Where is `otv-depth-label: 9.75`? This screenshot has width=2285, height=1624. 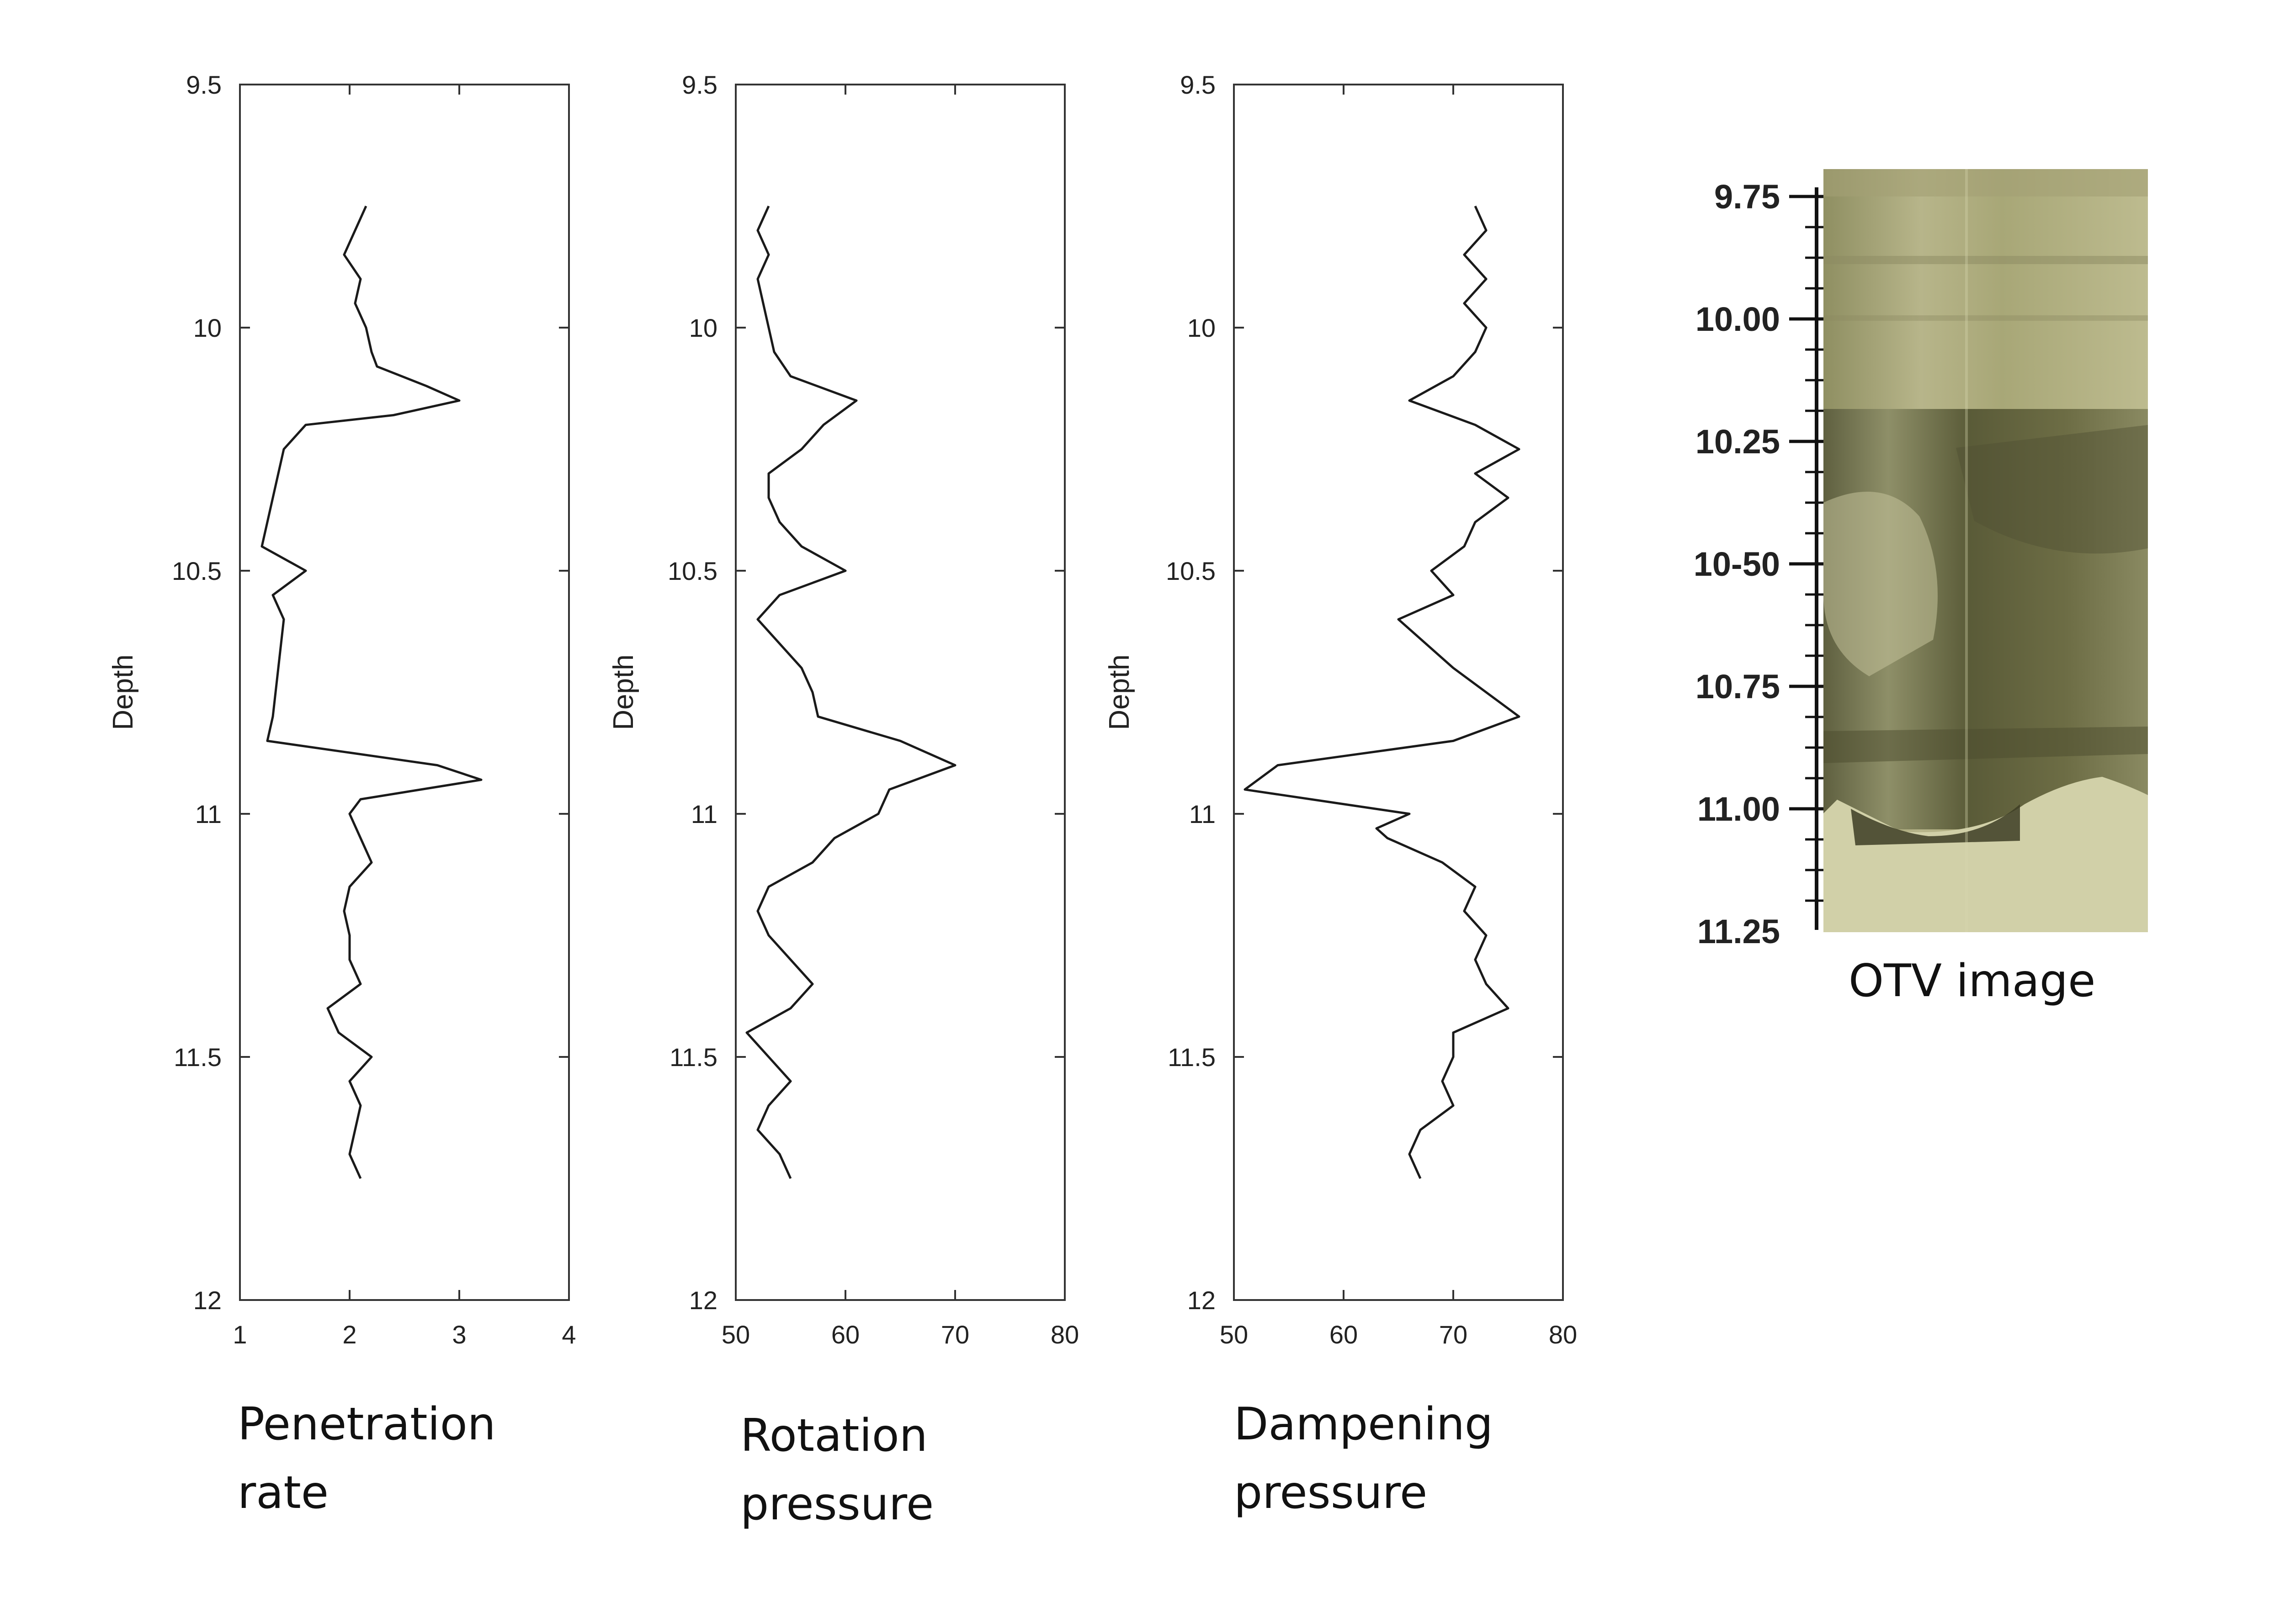
otv-depth-label: 9.75 is located at coordinates (1747, 197).